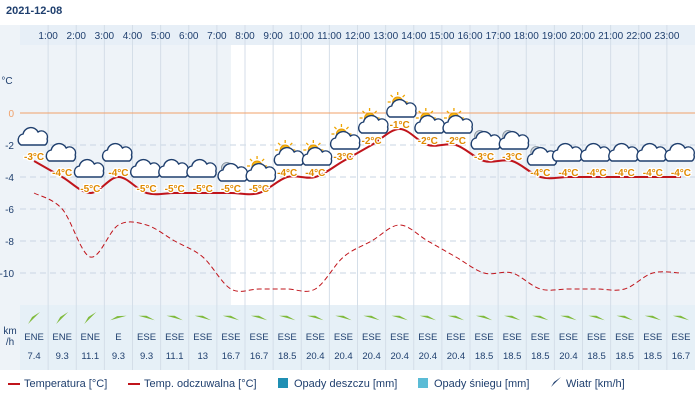 The width and height of the screenshot is (695, 408). Describe the element at coordinates (34, 11) in the screenshot. I see `forecast-date: 2021-12-08` at that location.